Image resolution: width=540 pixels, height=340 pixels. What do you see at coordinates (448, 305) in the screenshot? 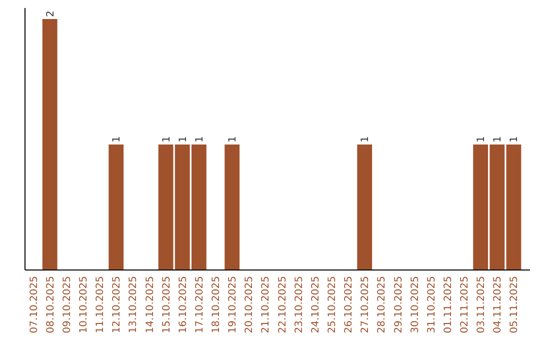
I see `x-tick-label: 01.11.2025` at bounding box center [448, 305].